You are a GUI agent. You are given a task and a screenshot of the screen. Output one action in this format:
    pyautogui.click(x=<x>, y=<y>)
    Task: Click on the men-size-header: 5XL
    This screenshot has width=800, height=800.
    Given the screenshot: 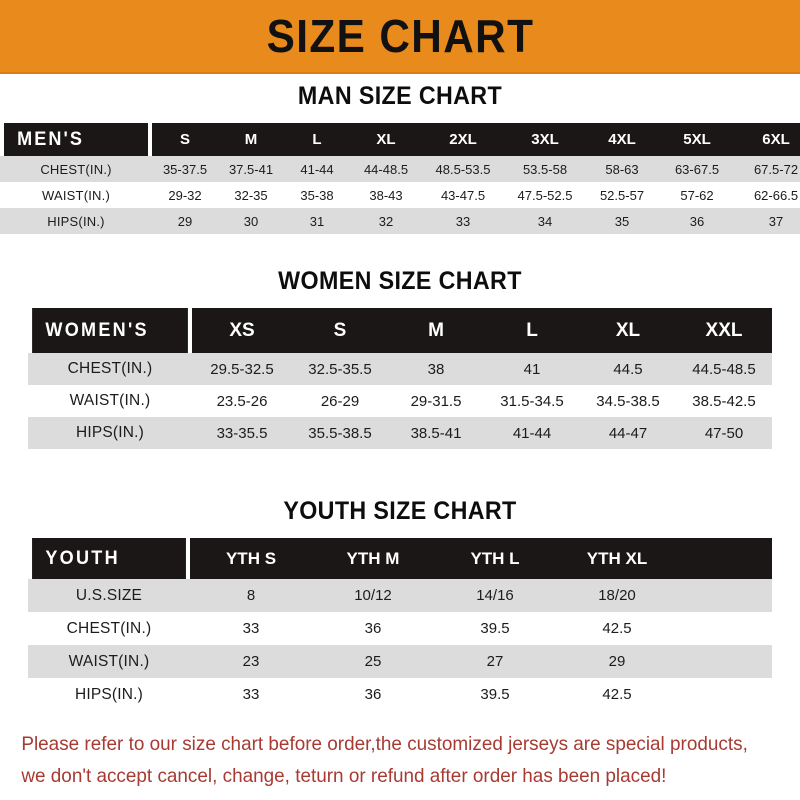 What is the action you would take?
    pyautogui.click(x=697, y=139)
    